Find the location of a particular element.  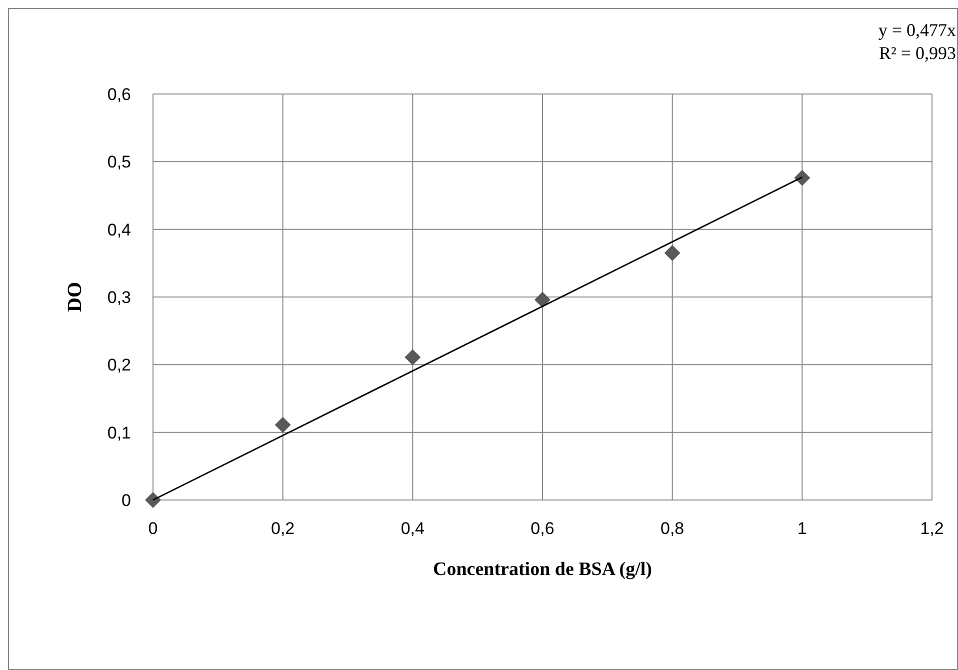

x-tick-label: 1 is located at coordinates (802, 528).